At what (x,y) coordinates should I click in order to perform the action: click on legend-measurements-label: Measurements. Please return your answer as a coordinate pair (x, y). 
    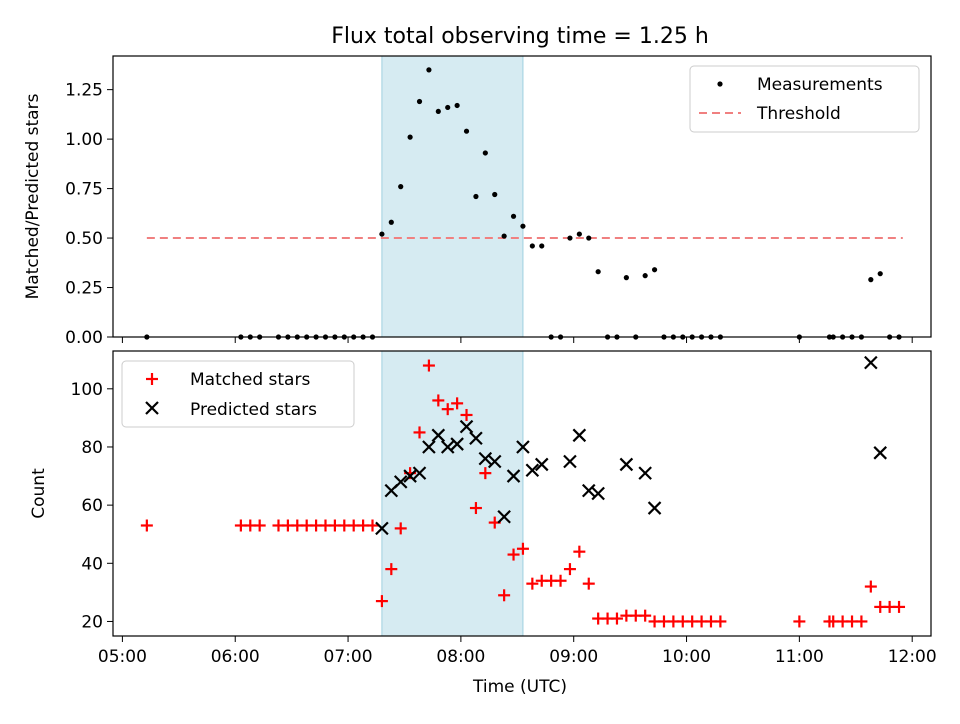
    Looking at the image, I should click on (820, 85).